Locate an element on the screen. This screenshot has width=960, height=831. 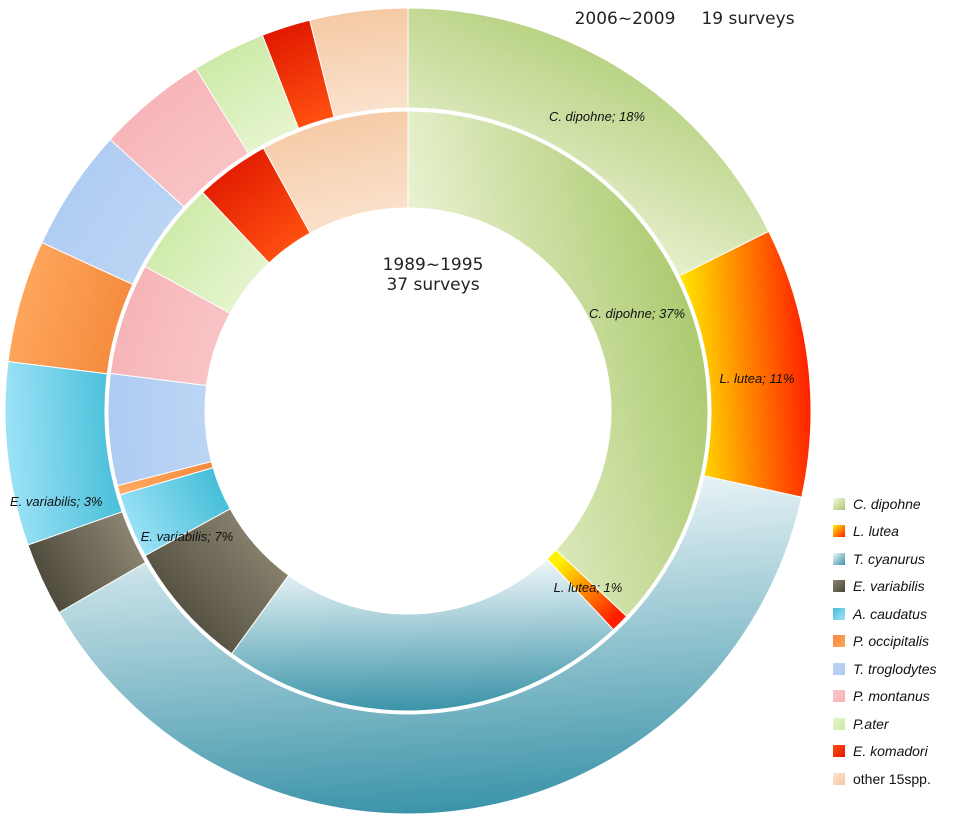
legend-item: A. caudatus is located at coordinates (895, 614).